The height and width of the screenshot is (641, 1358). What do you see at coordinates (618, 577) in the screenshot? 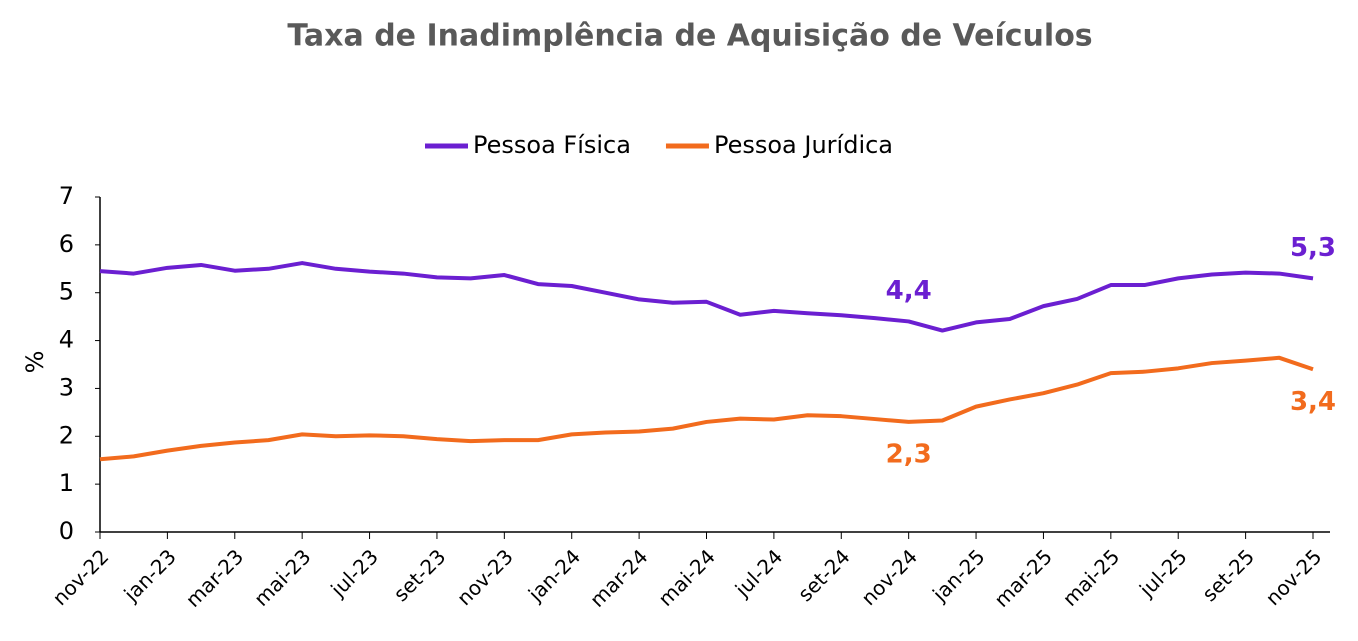
I see `x-tick-label: mar-24` at bounding box center [618, 577].